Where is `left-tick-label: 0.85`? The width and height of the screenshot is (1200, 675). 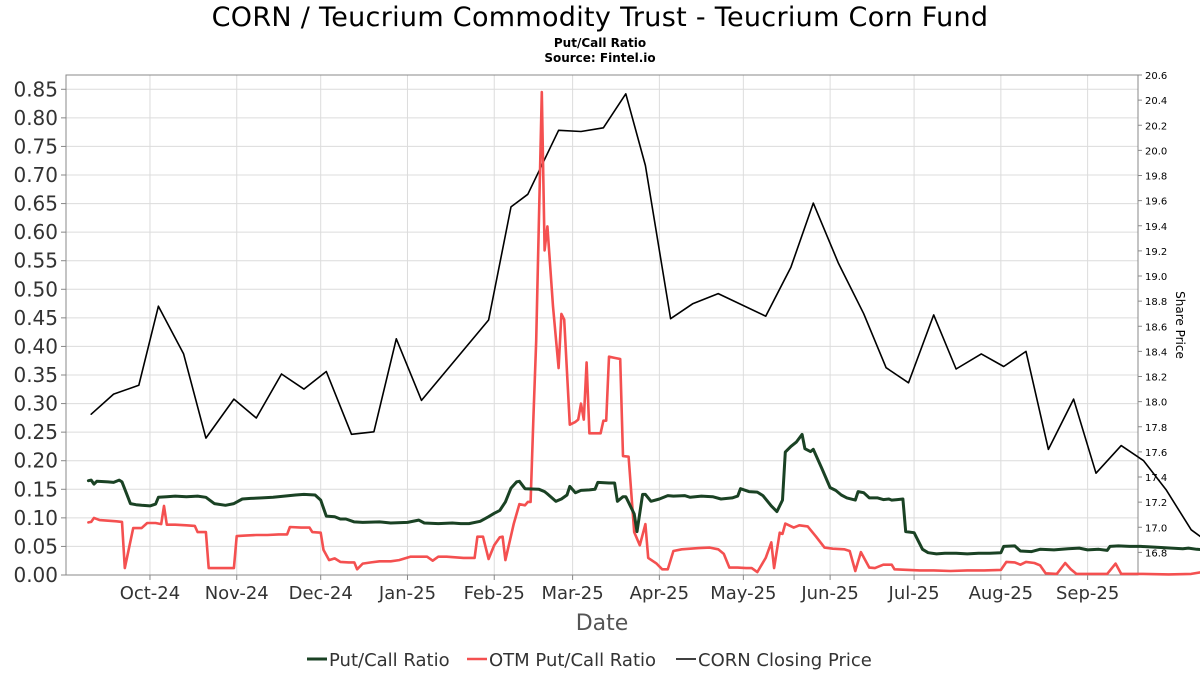
left-tick-label: 0.85 is located at coordinates (35, 89).